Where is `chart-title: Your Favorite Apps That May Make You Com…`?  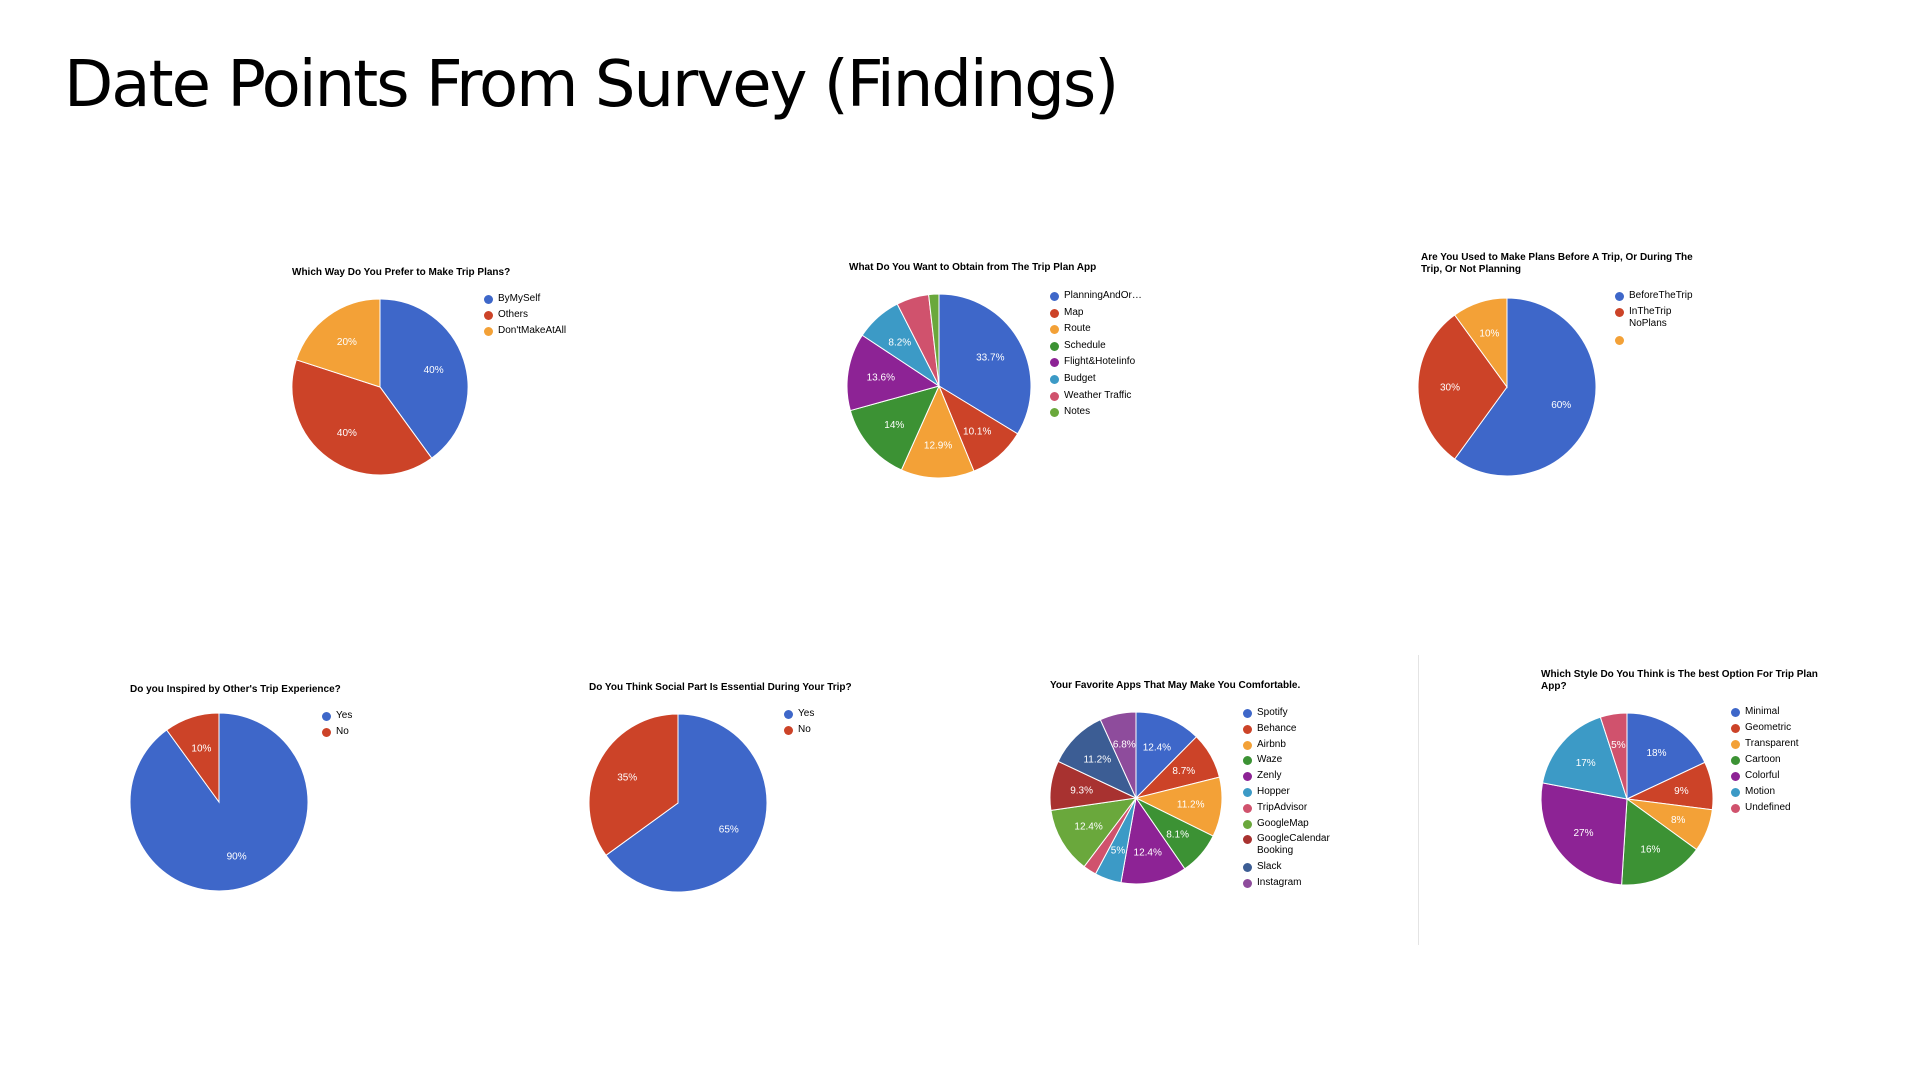 chart-title: Your Favorite Apps That May Make You Com… is located at coordinates (1175, 685).